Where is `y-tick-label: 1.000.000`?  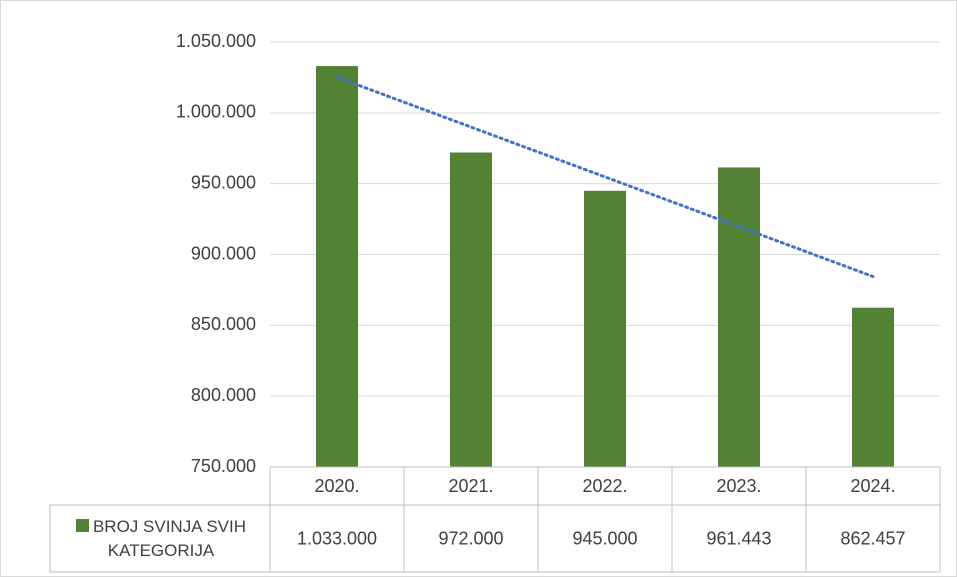
y-tick-label: 1.000.000 is located at coordinates (216, 112).